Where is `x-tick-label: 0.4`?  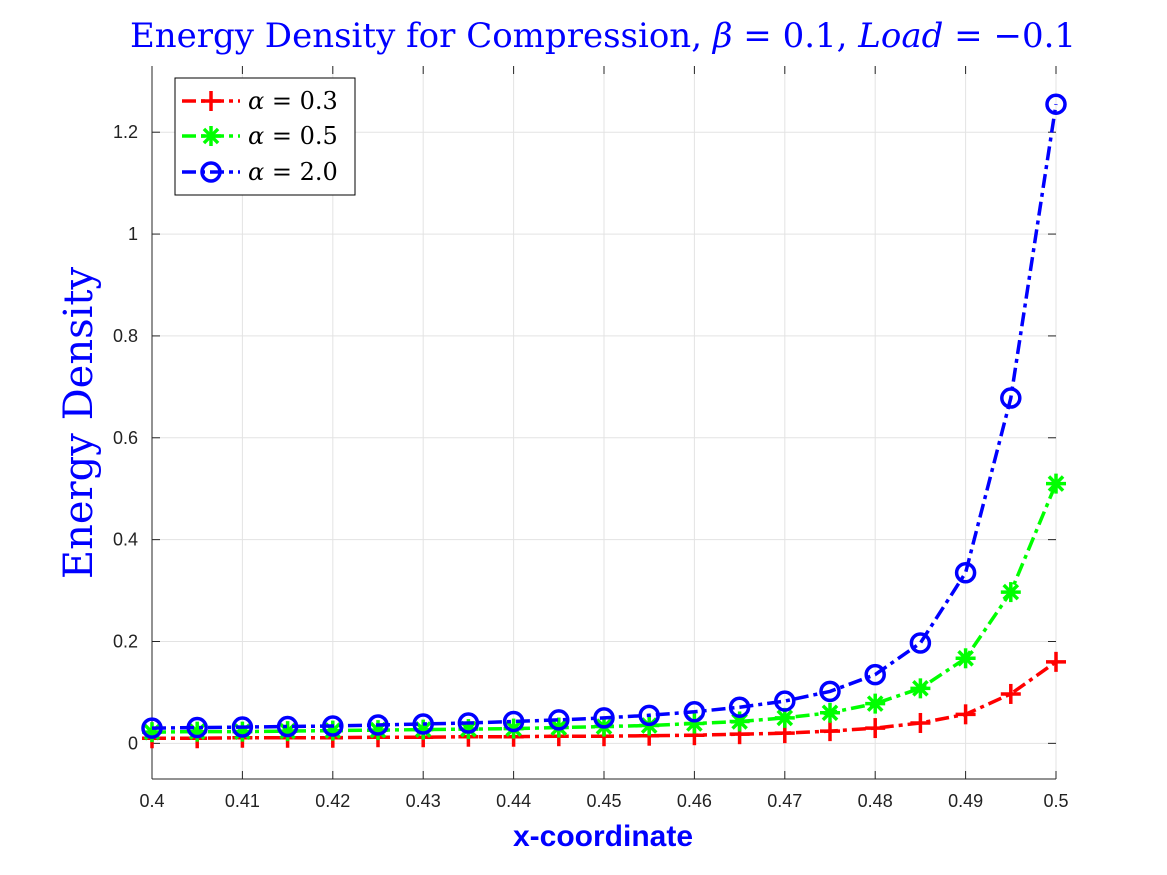 x-tick-label: 0.4 is located at coordinates (151, 801).